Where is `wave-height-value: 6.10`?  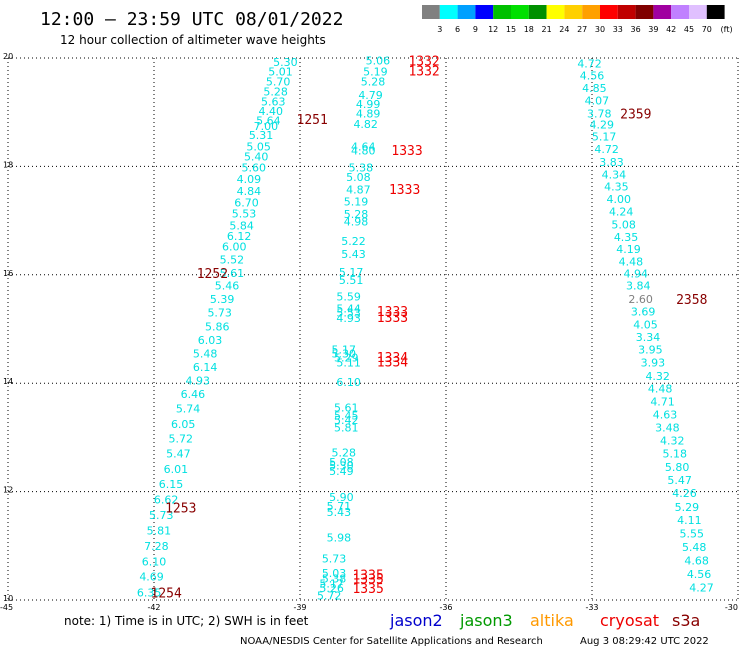
wave-height-value: 6.10 is located at coordinates (154, 562).